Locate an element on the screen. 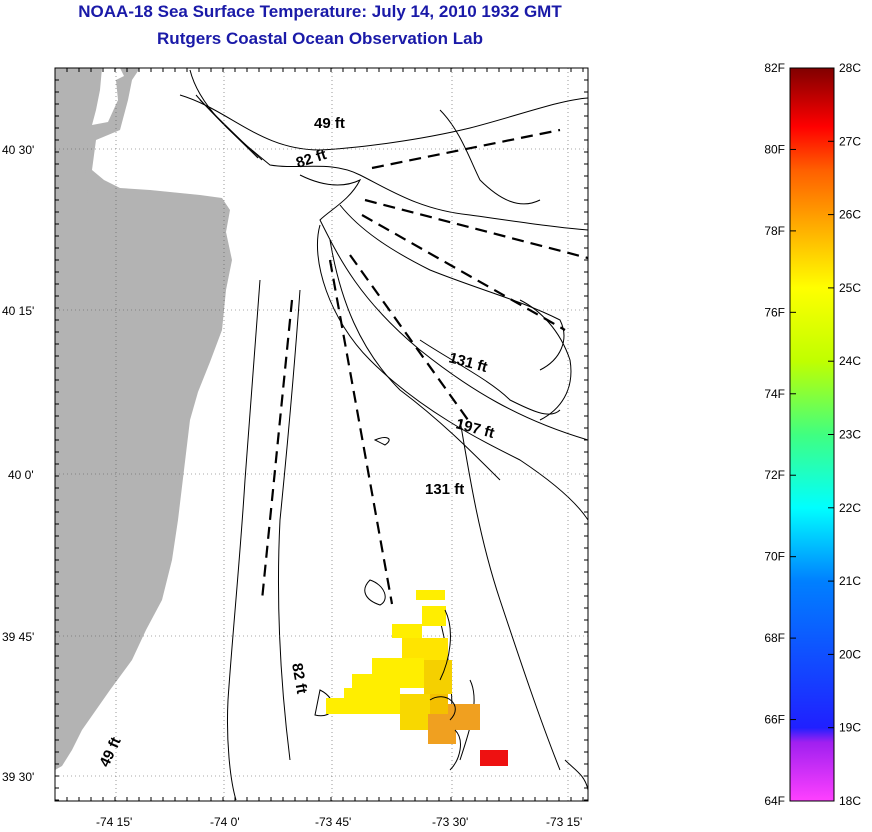 This screenshot has height=832, width=872. colorbar-c-label: 23C is located at coordinates (850, 435).